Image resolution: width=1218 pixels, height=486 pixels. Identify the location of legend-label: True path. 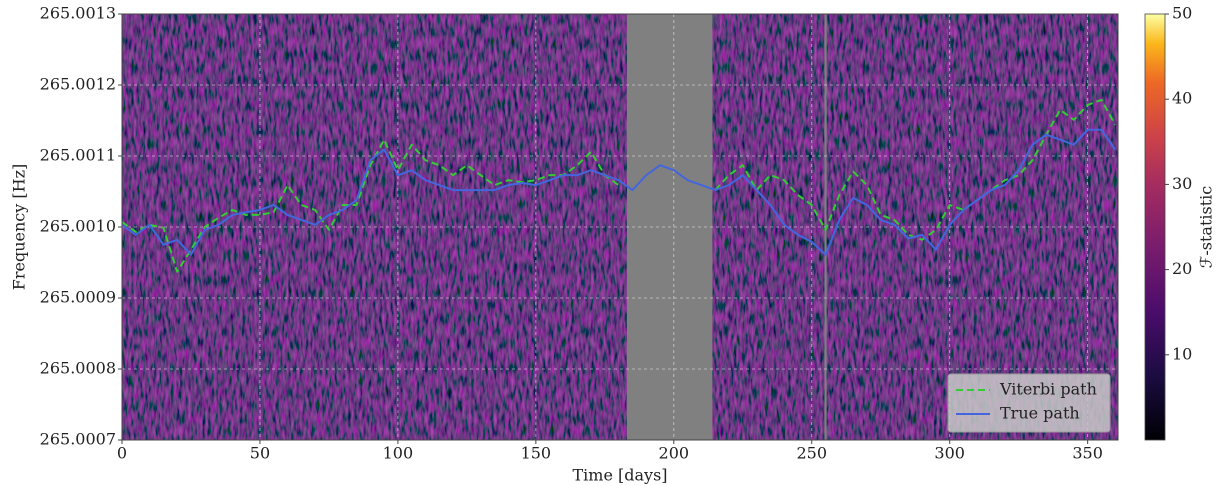
(1040, 413).